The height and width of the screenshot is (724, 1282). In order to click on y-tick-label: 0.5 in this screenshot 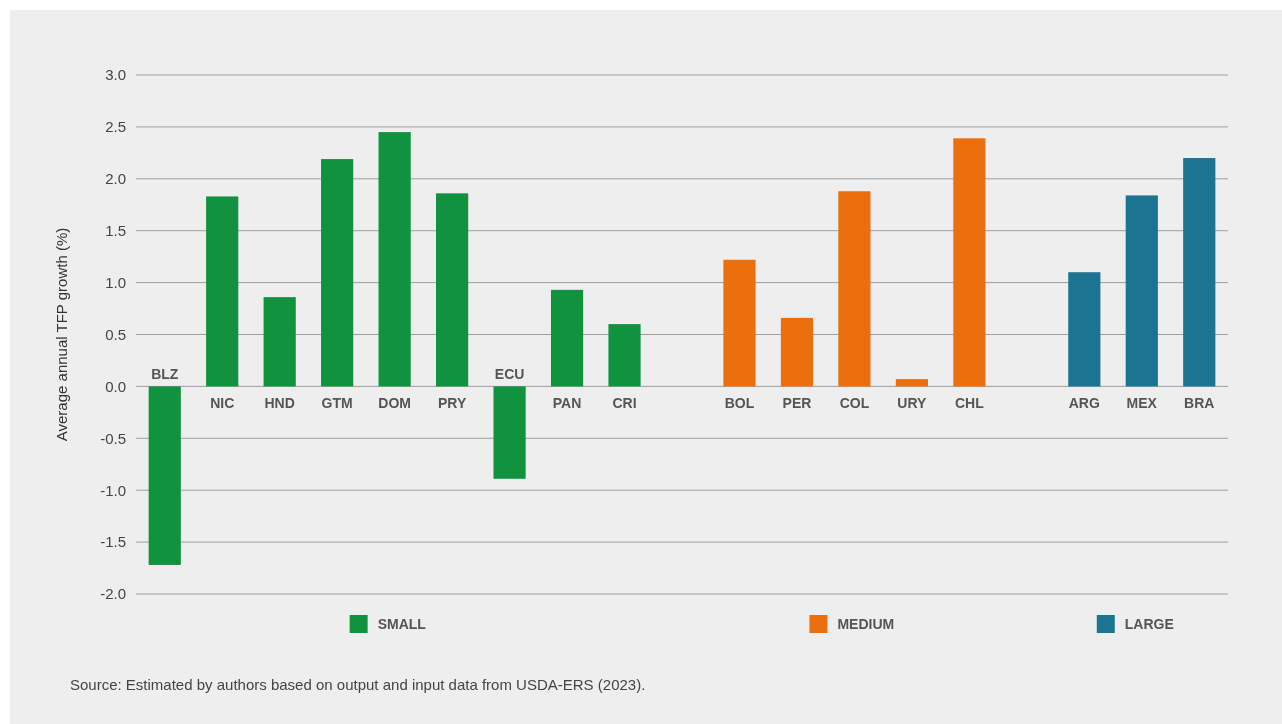, I will do `click(115, 334)`.